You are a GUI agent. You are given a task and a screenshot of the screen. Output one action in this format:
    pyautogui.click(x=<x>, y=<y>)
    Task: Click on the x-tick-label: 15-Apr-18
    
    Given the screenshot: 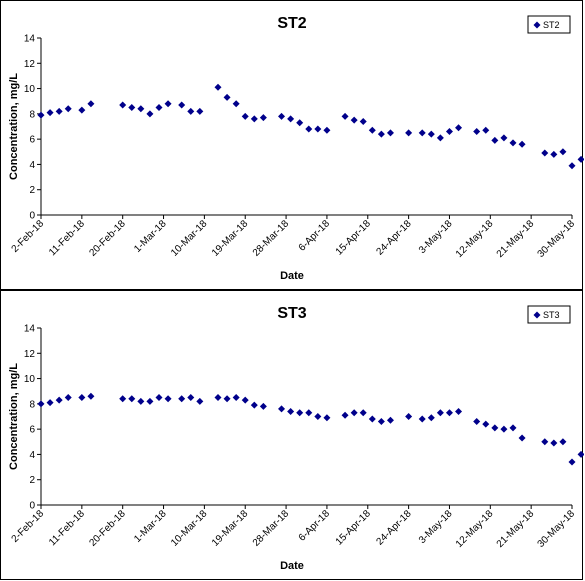 What is the action you would take?
    pyautogui.click(x=354, y=238)
    